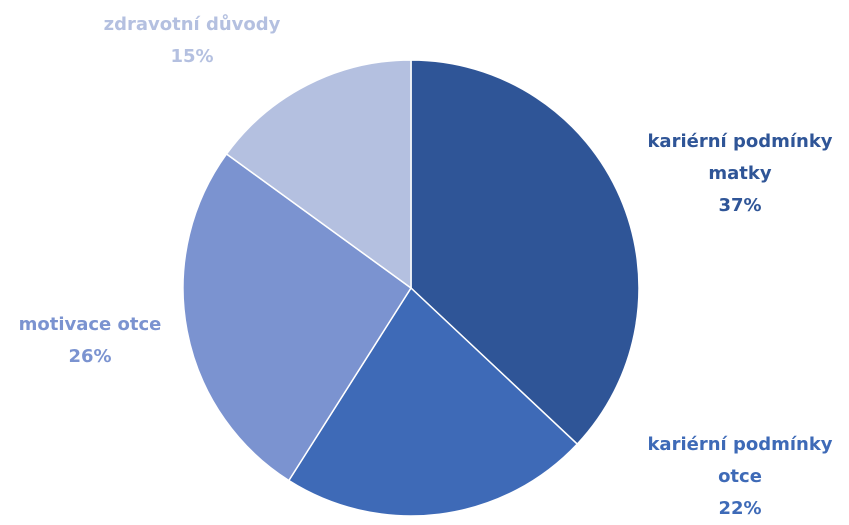 Image resolution: width=849 pixels, height=525 pixels. Describe the element at coordinates (90, 324) in the screenshot. I see `slice-label: motivace otce` at that location.